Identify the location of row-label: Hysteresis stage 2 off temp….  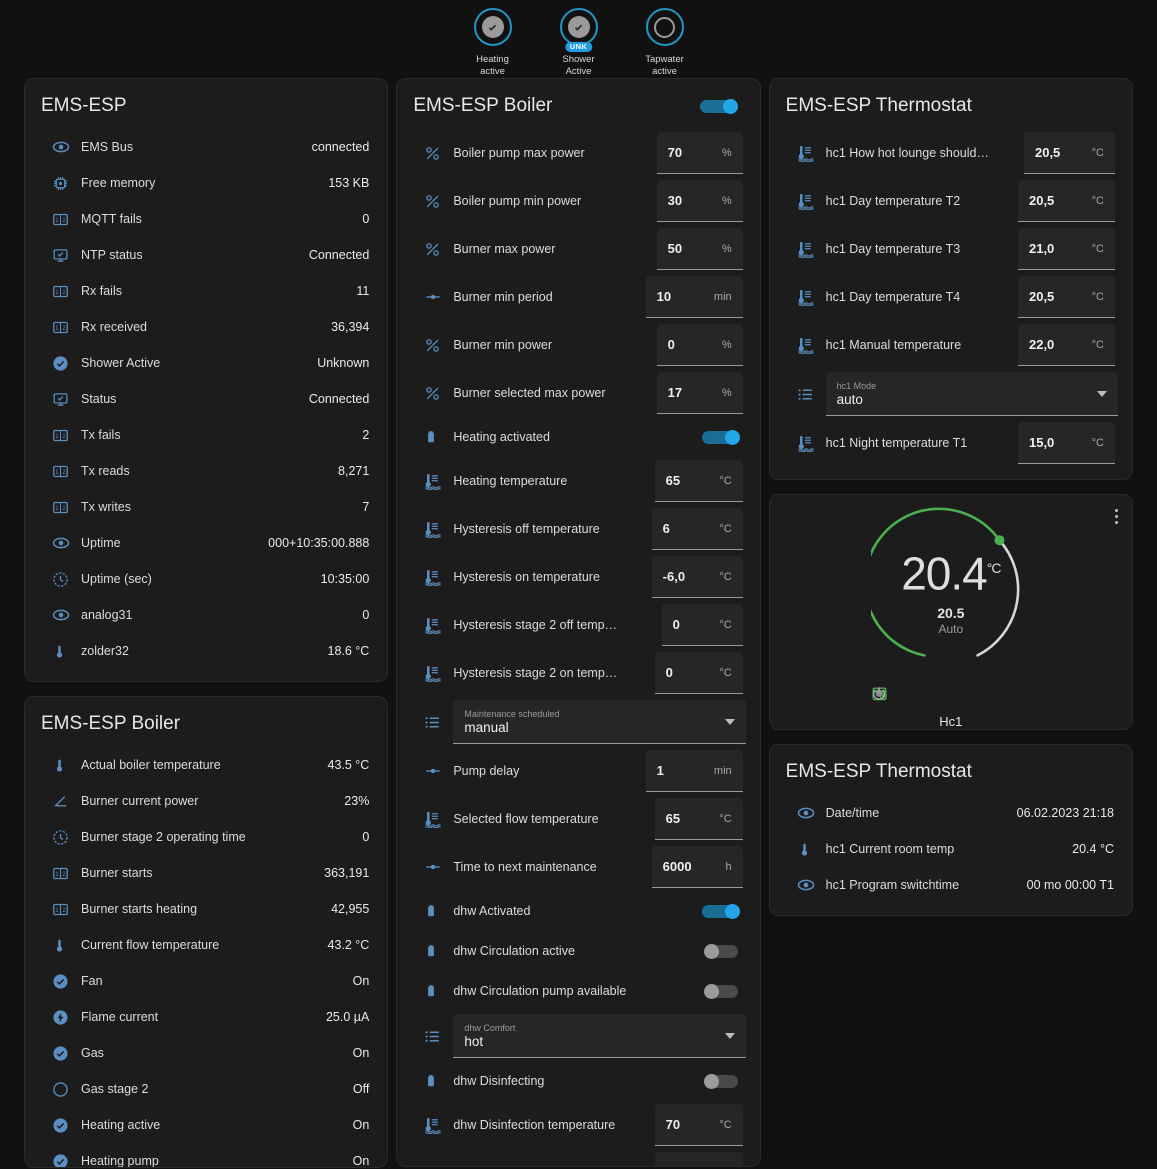
(535, 625).